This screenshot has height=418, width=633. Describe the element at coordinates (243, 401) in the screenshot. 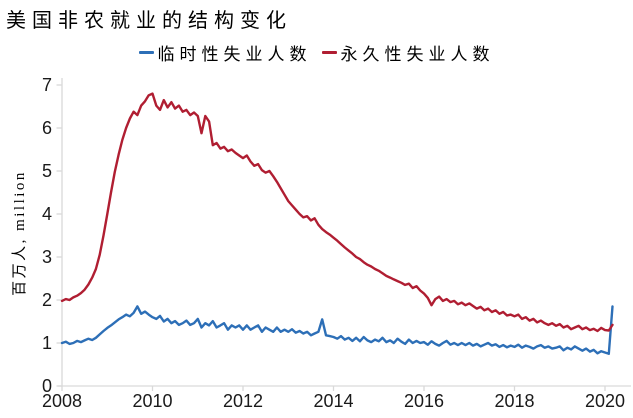

I see `x-tick-label: 2012` at that location.